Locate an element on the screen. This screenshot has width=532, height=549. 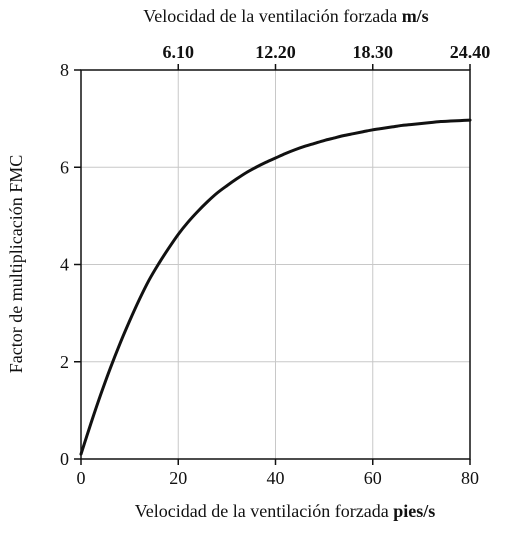
bottom-axis-unit: pies/s is located at coordinates (414, 511).